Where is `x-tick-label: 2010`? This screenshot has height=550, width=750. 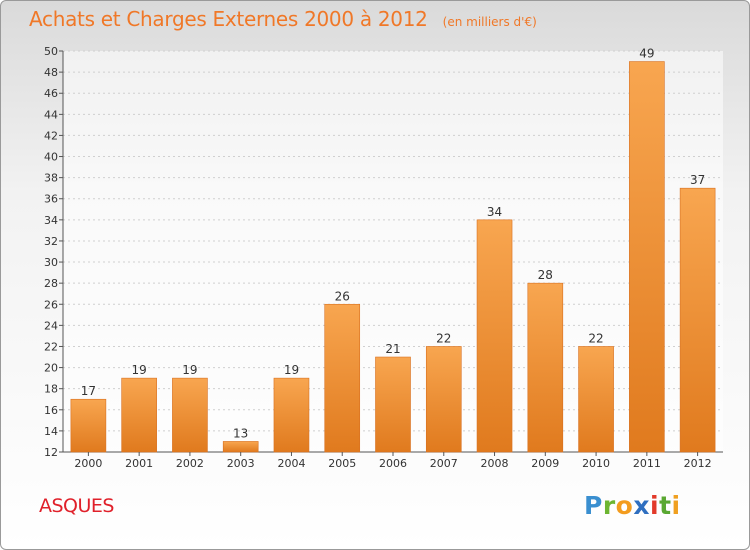 x-tick-label: 2010 is located at coordinates (596, 463).